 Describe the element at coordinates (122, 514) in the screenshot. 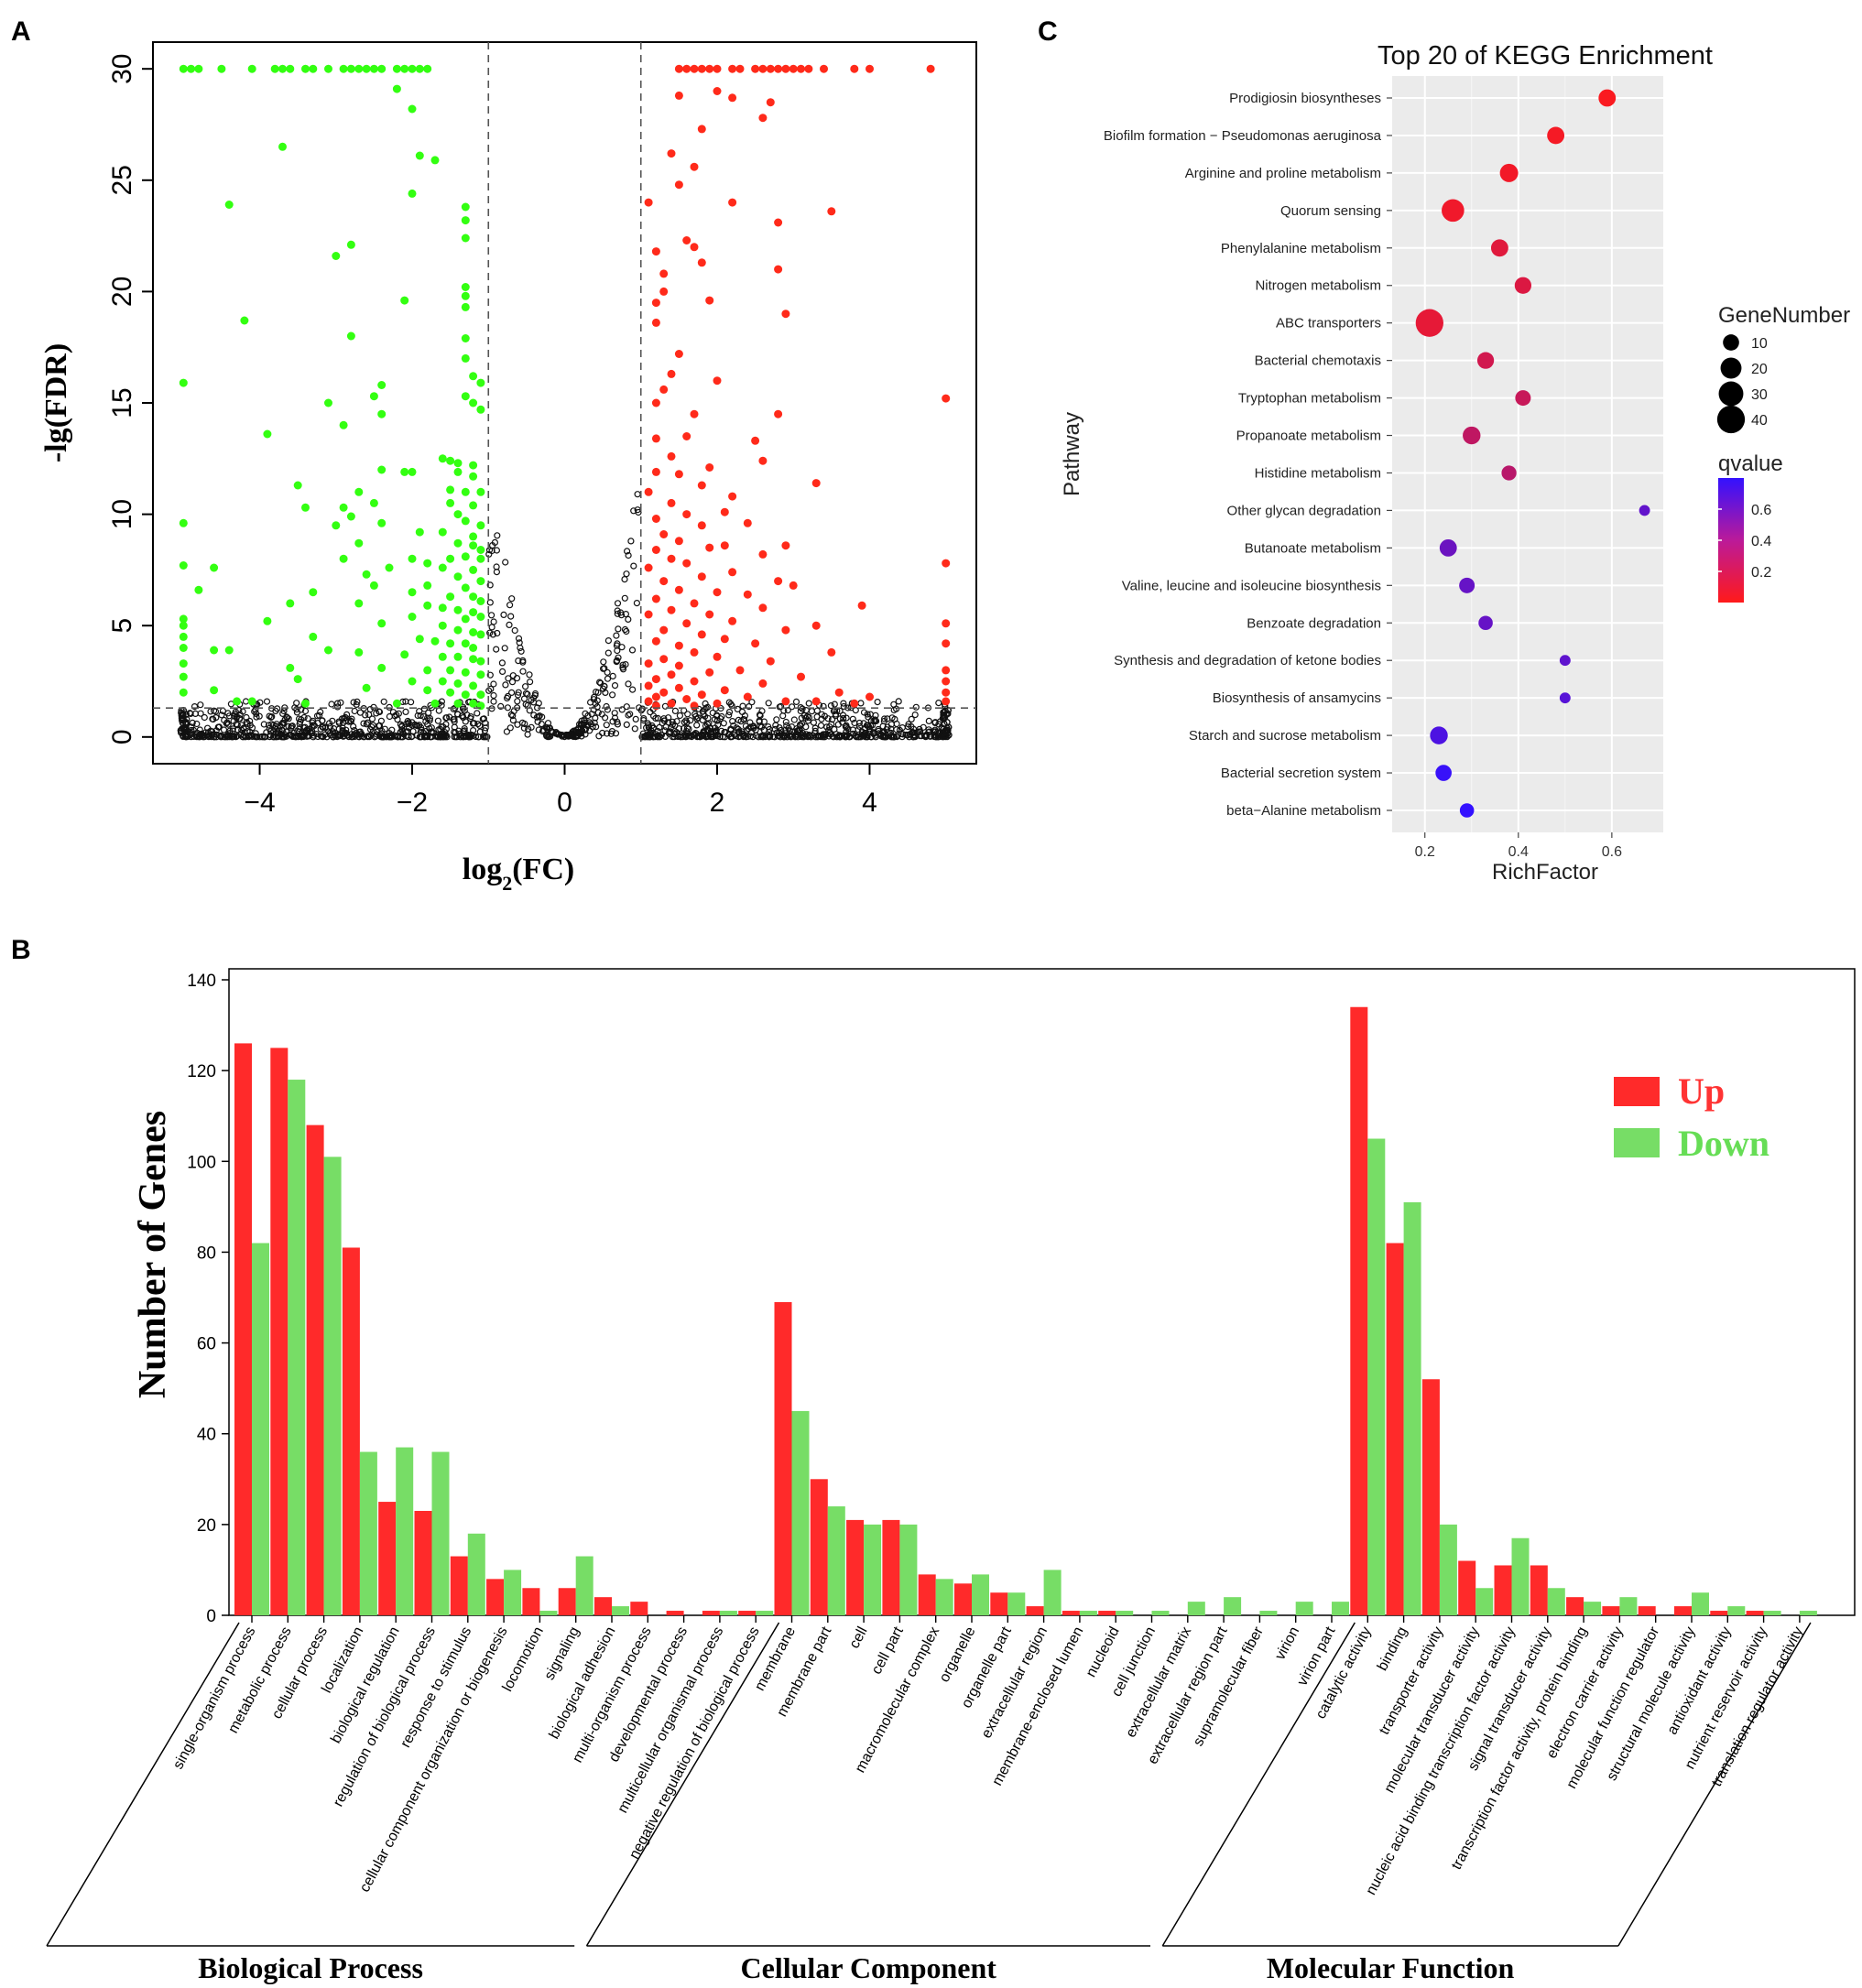

I see `volcano-y-tick-label: 10` at that location.